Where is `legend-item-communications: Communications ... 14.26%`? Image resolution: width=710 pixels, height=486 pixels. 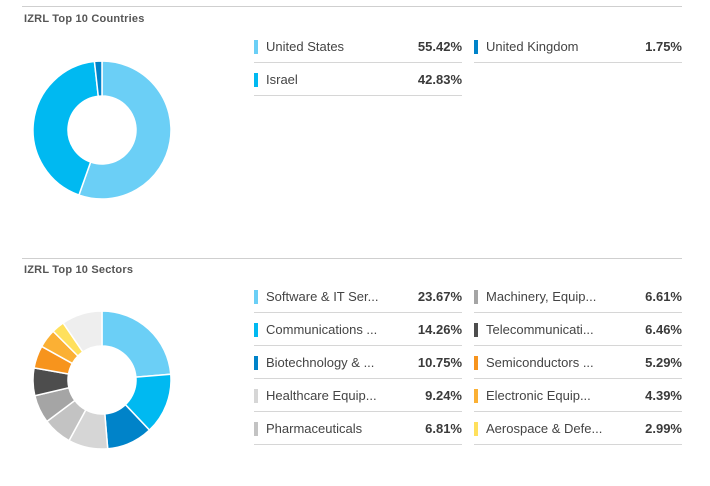 legend-item-communications: Communications ... 14.26% is located at coordinates (358, 329).